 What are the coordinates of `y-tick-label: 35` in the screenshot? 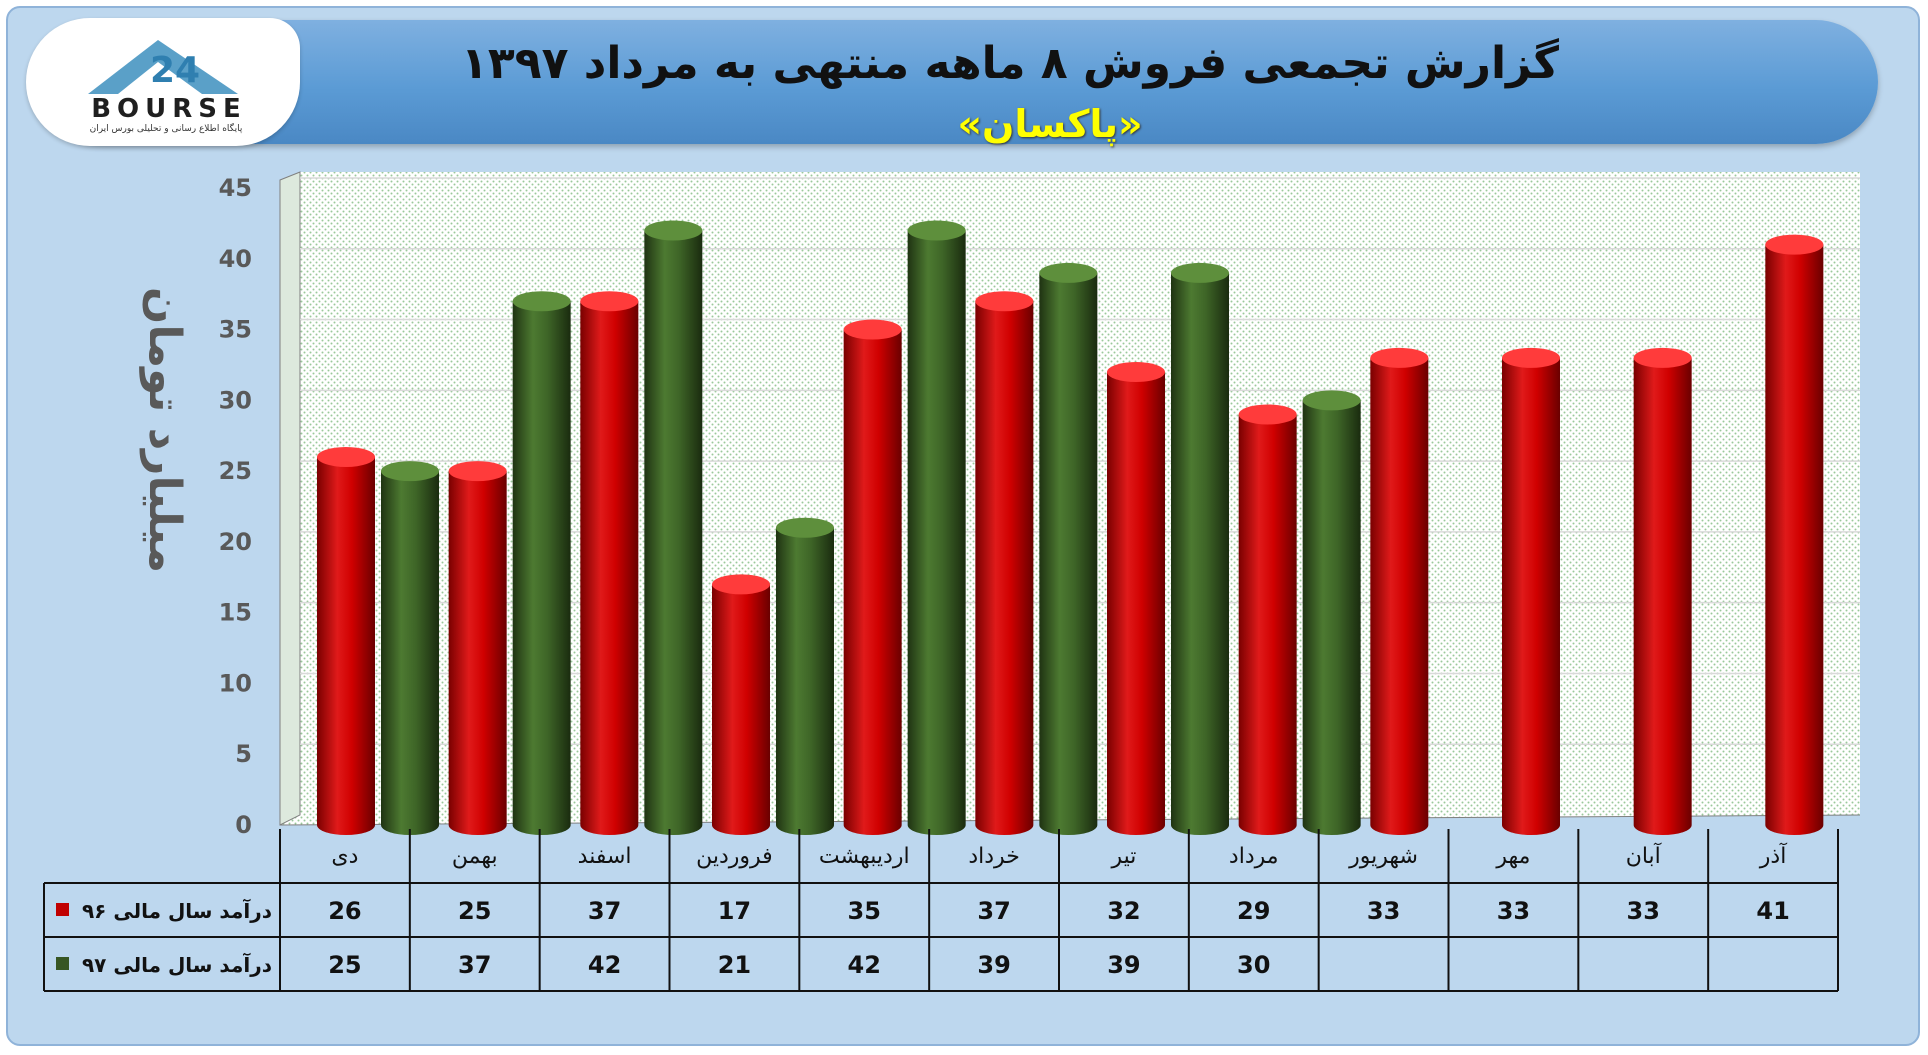 It's located at (235, 330).